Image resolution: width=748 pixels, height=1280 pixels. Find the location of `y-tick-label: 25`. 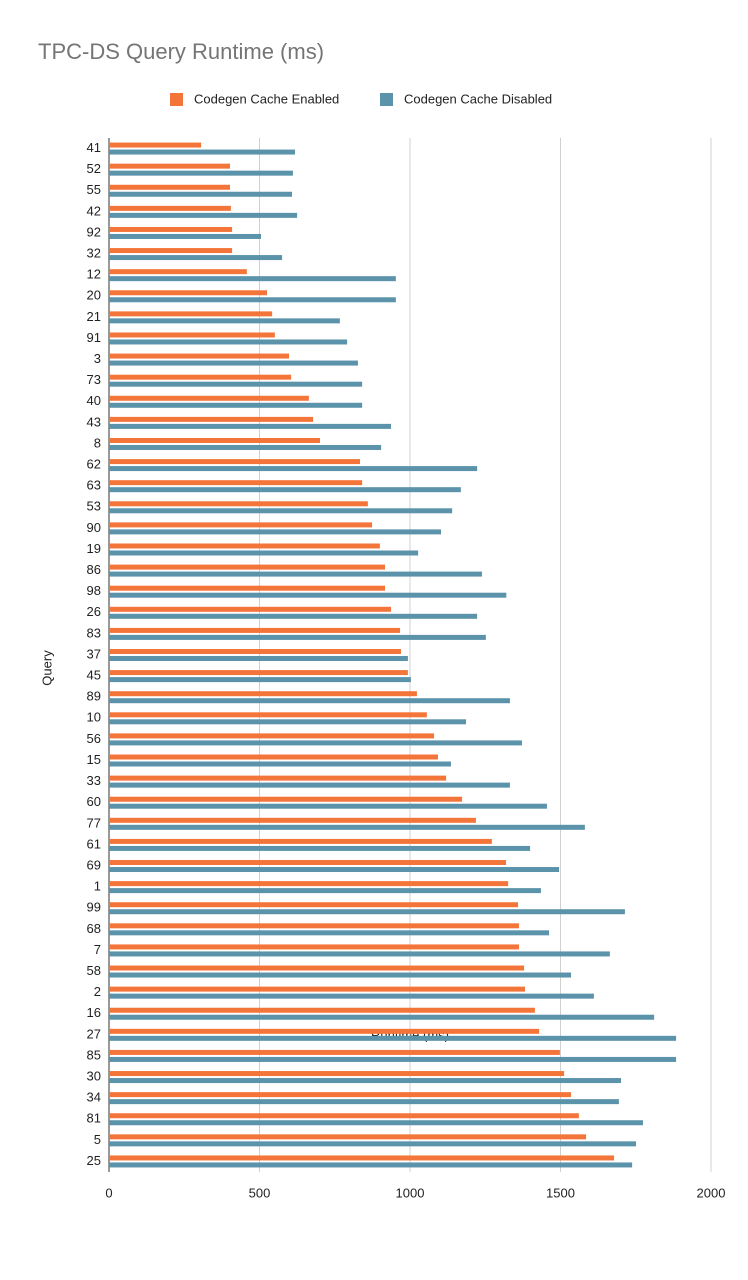

y-tick-label: 25 is located at coordinates (94, 1160).